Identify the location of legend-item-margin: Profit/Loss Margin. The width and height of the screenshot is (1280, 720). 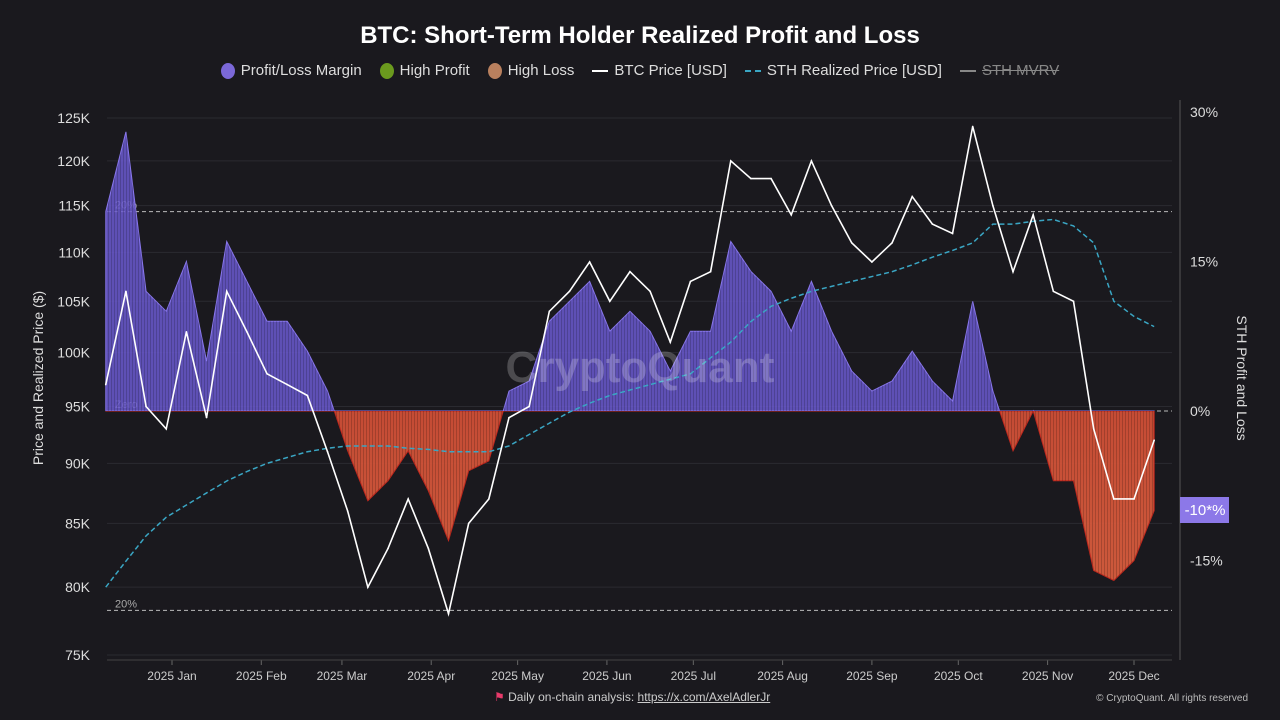
(291, 70).